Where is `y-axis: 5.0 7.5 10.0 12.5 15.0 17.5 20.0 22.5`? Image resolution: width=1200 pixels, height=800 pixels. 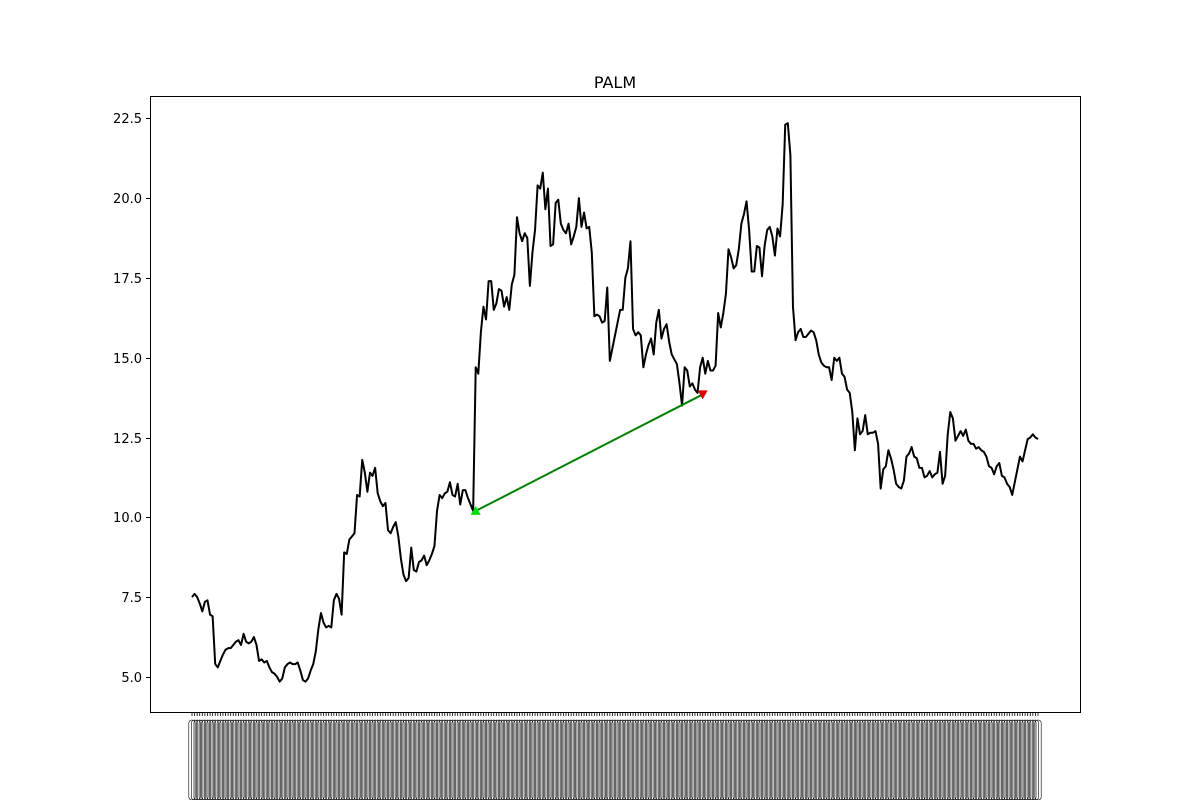
y-axis: 5.0 7.5 10.0 12.5 15.0 17.5 20.0 22.5 is located at coordinates (131, 399).